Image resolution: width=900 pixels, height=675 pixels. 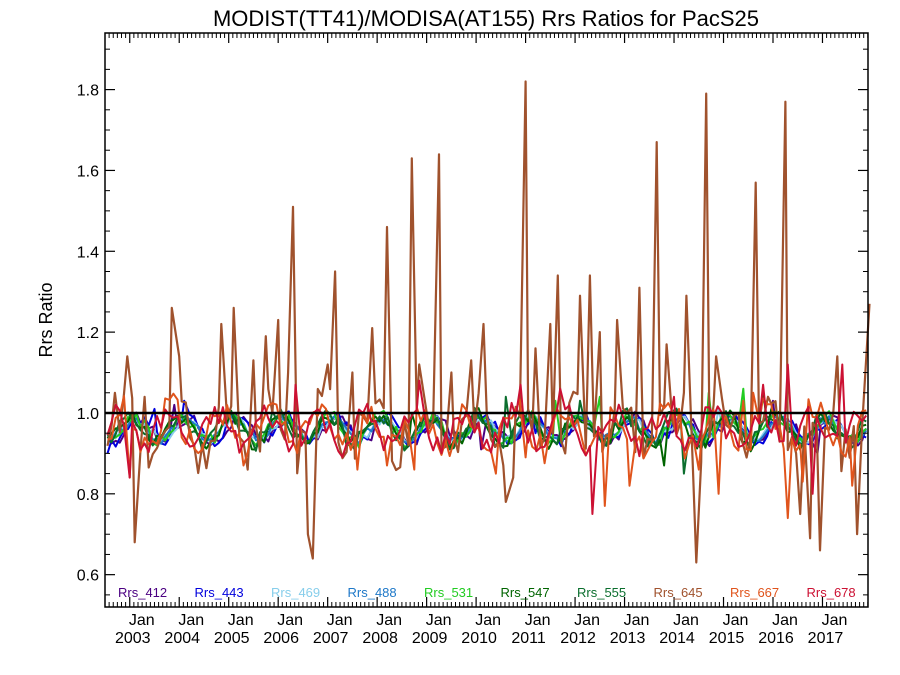 What do you see at coordinates (88, 91) in the screenshot?
I see `y-tick-label: 1.8` at bounding box center [88, 91].